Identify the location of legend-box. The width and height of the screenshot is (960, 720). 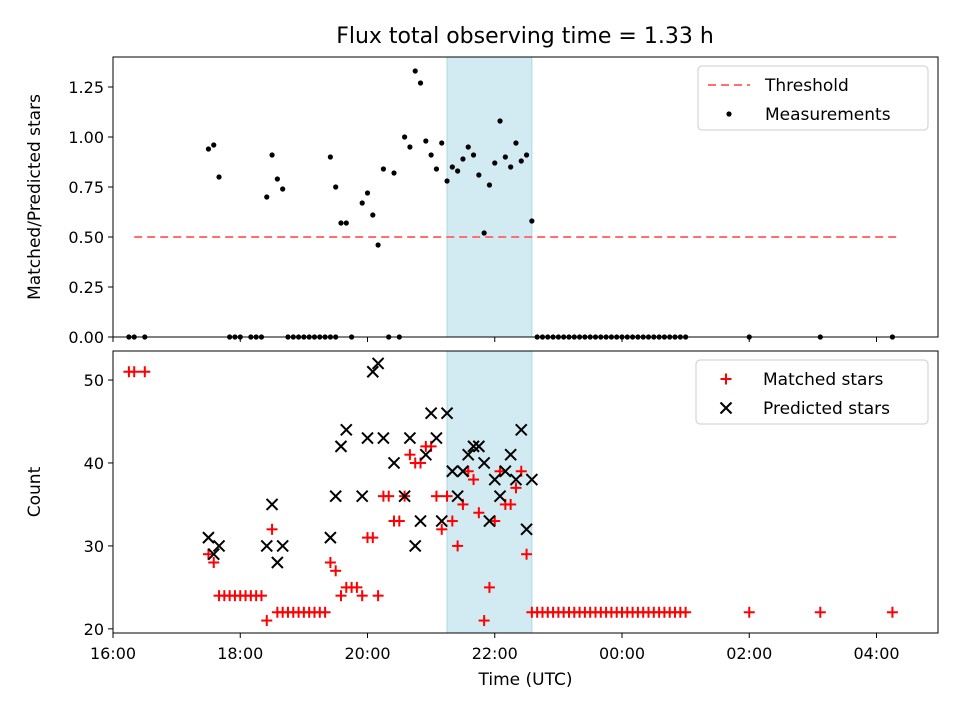
(812, 392).